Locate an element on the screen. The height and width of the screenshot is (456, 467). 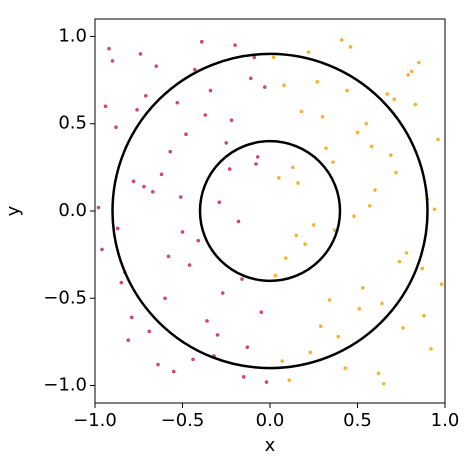
y-tick-label: −1.0 is located at coordinates (65, 385).